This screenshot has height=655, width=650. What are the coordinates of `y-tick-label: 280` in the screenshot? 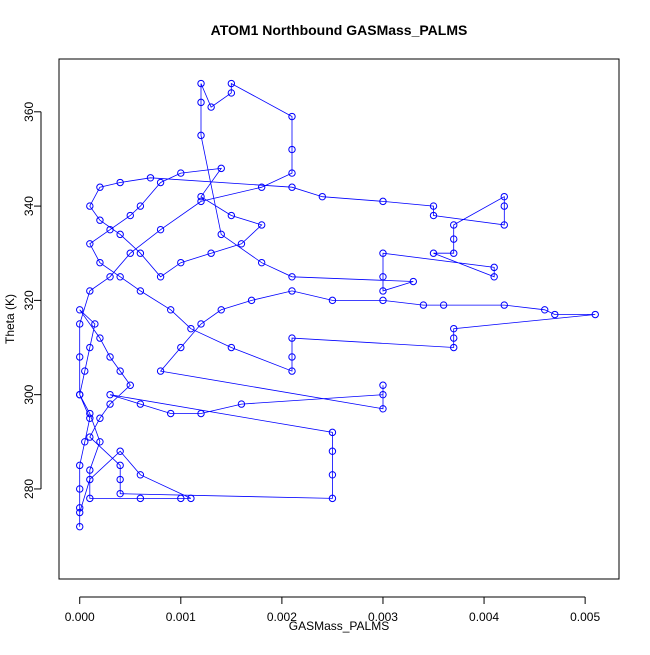 It's located at (29, 489).